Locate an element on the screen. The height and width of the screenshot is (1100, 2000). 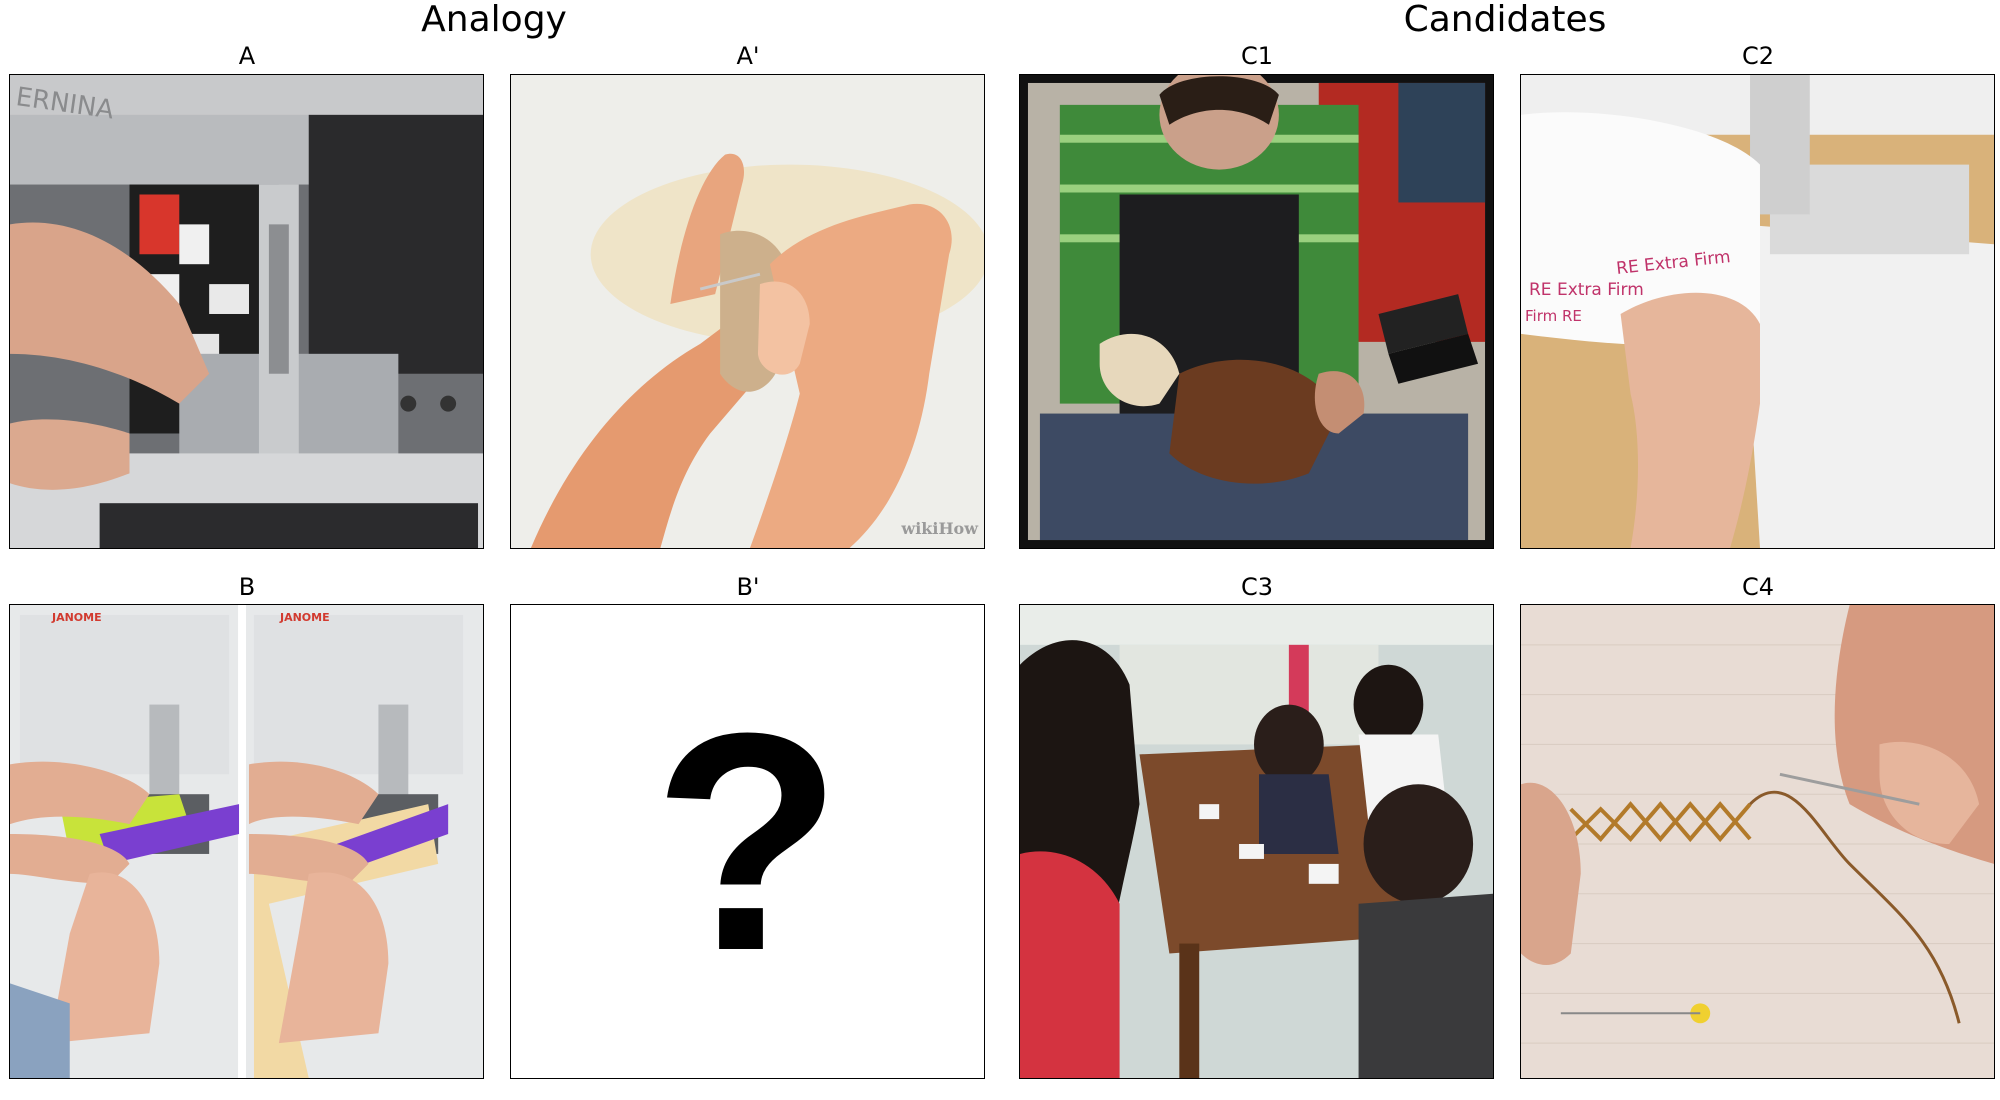
fabric-print-text-3: Firm RE is located at coordinates (1553, 316).